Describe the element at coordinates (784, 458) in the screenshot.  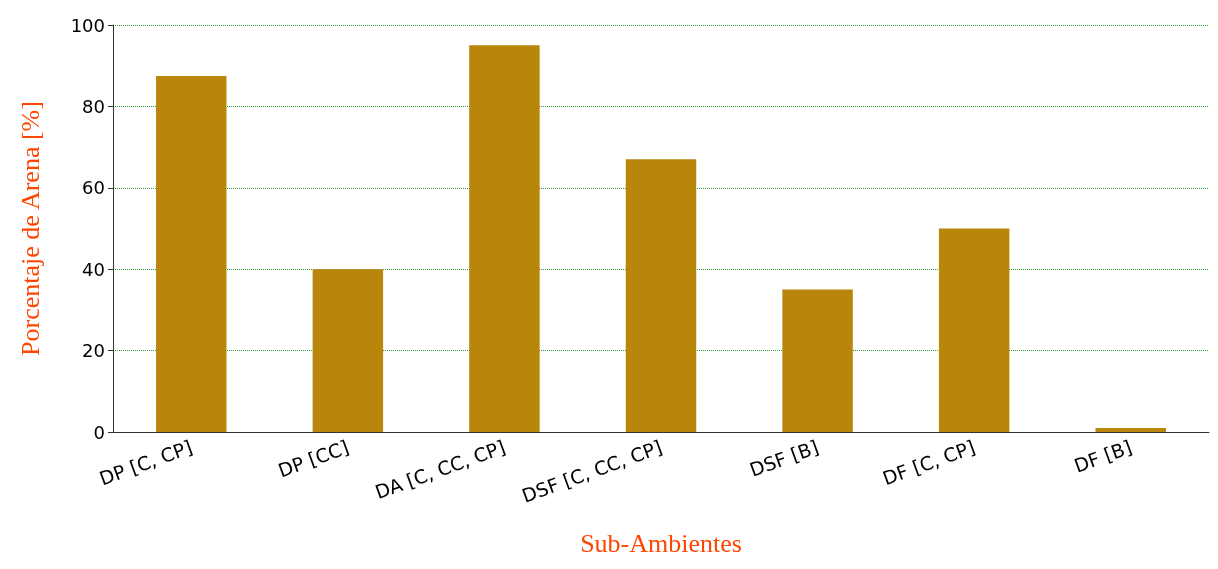
I see `x-tick-label: DSF [B]` at that location.